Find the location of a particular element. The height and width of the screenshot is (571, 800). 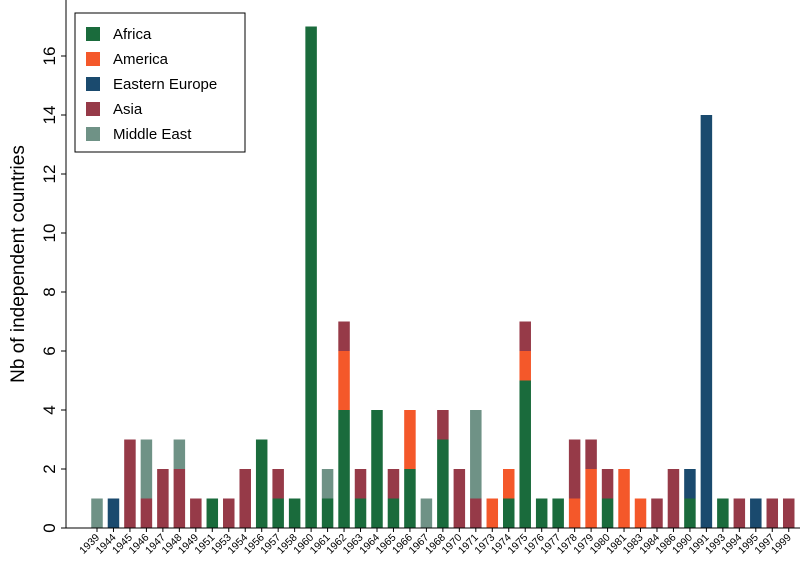

legend-box is located at coordinates (160, 82).